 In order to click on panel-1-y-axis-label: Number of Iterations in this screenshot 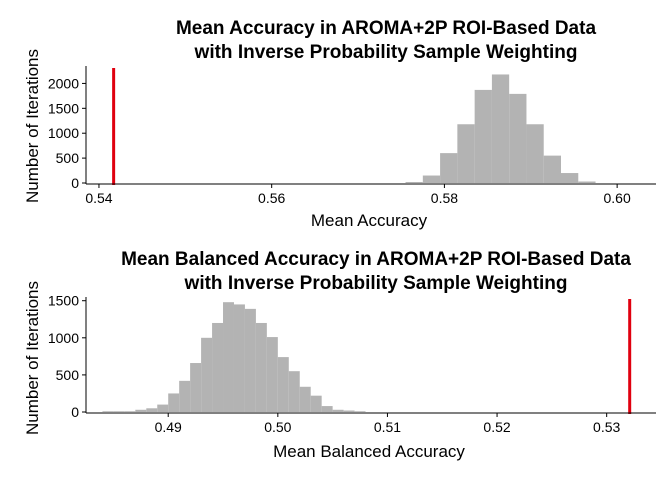, I will do `click(32, 126)`.